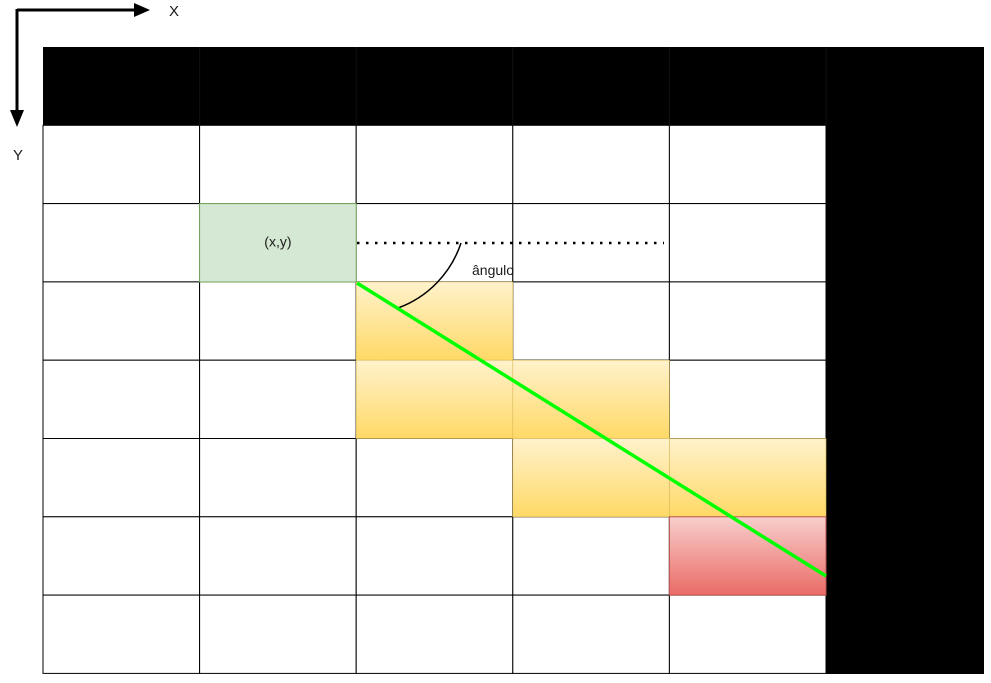 This screenshot has width=991, height=683. I want to click on origin-cell: (x,y), so click(278, 243).